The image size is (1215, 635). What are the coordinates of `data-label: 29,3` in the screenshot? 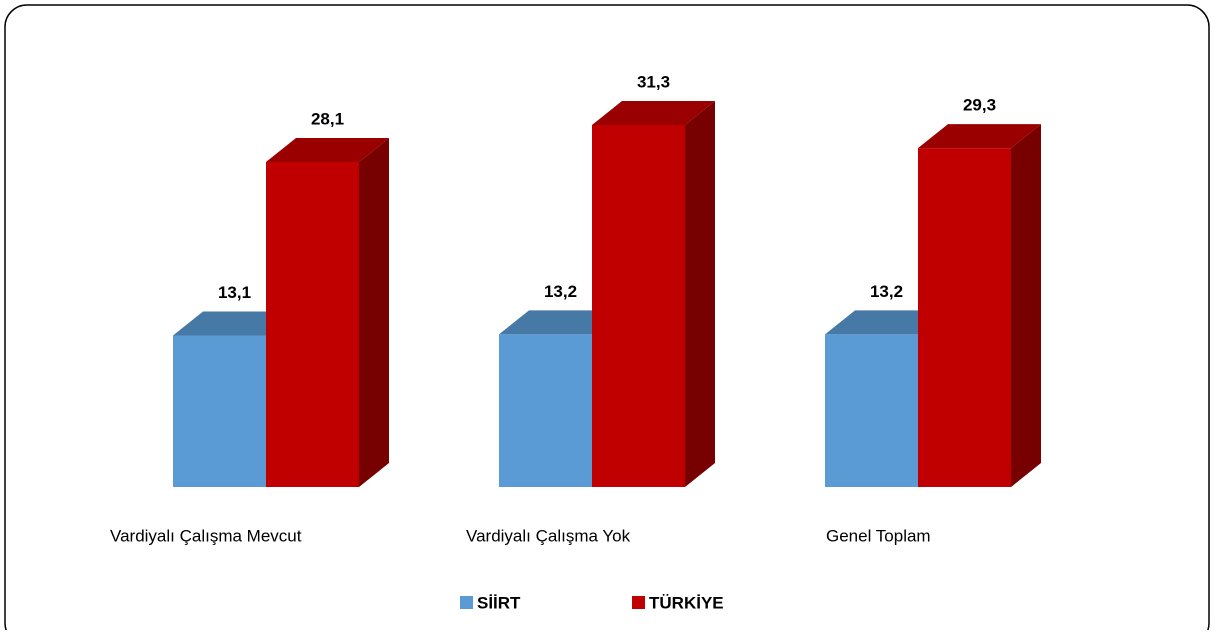 It's located at (979, 105).